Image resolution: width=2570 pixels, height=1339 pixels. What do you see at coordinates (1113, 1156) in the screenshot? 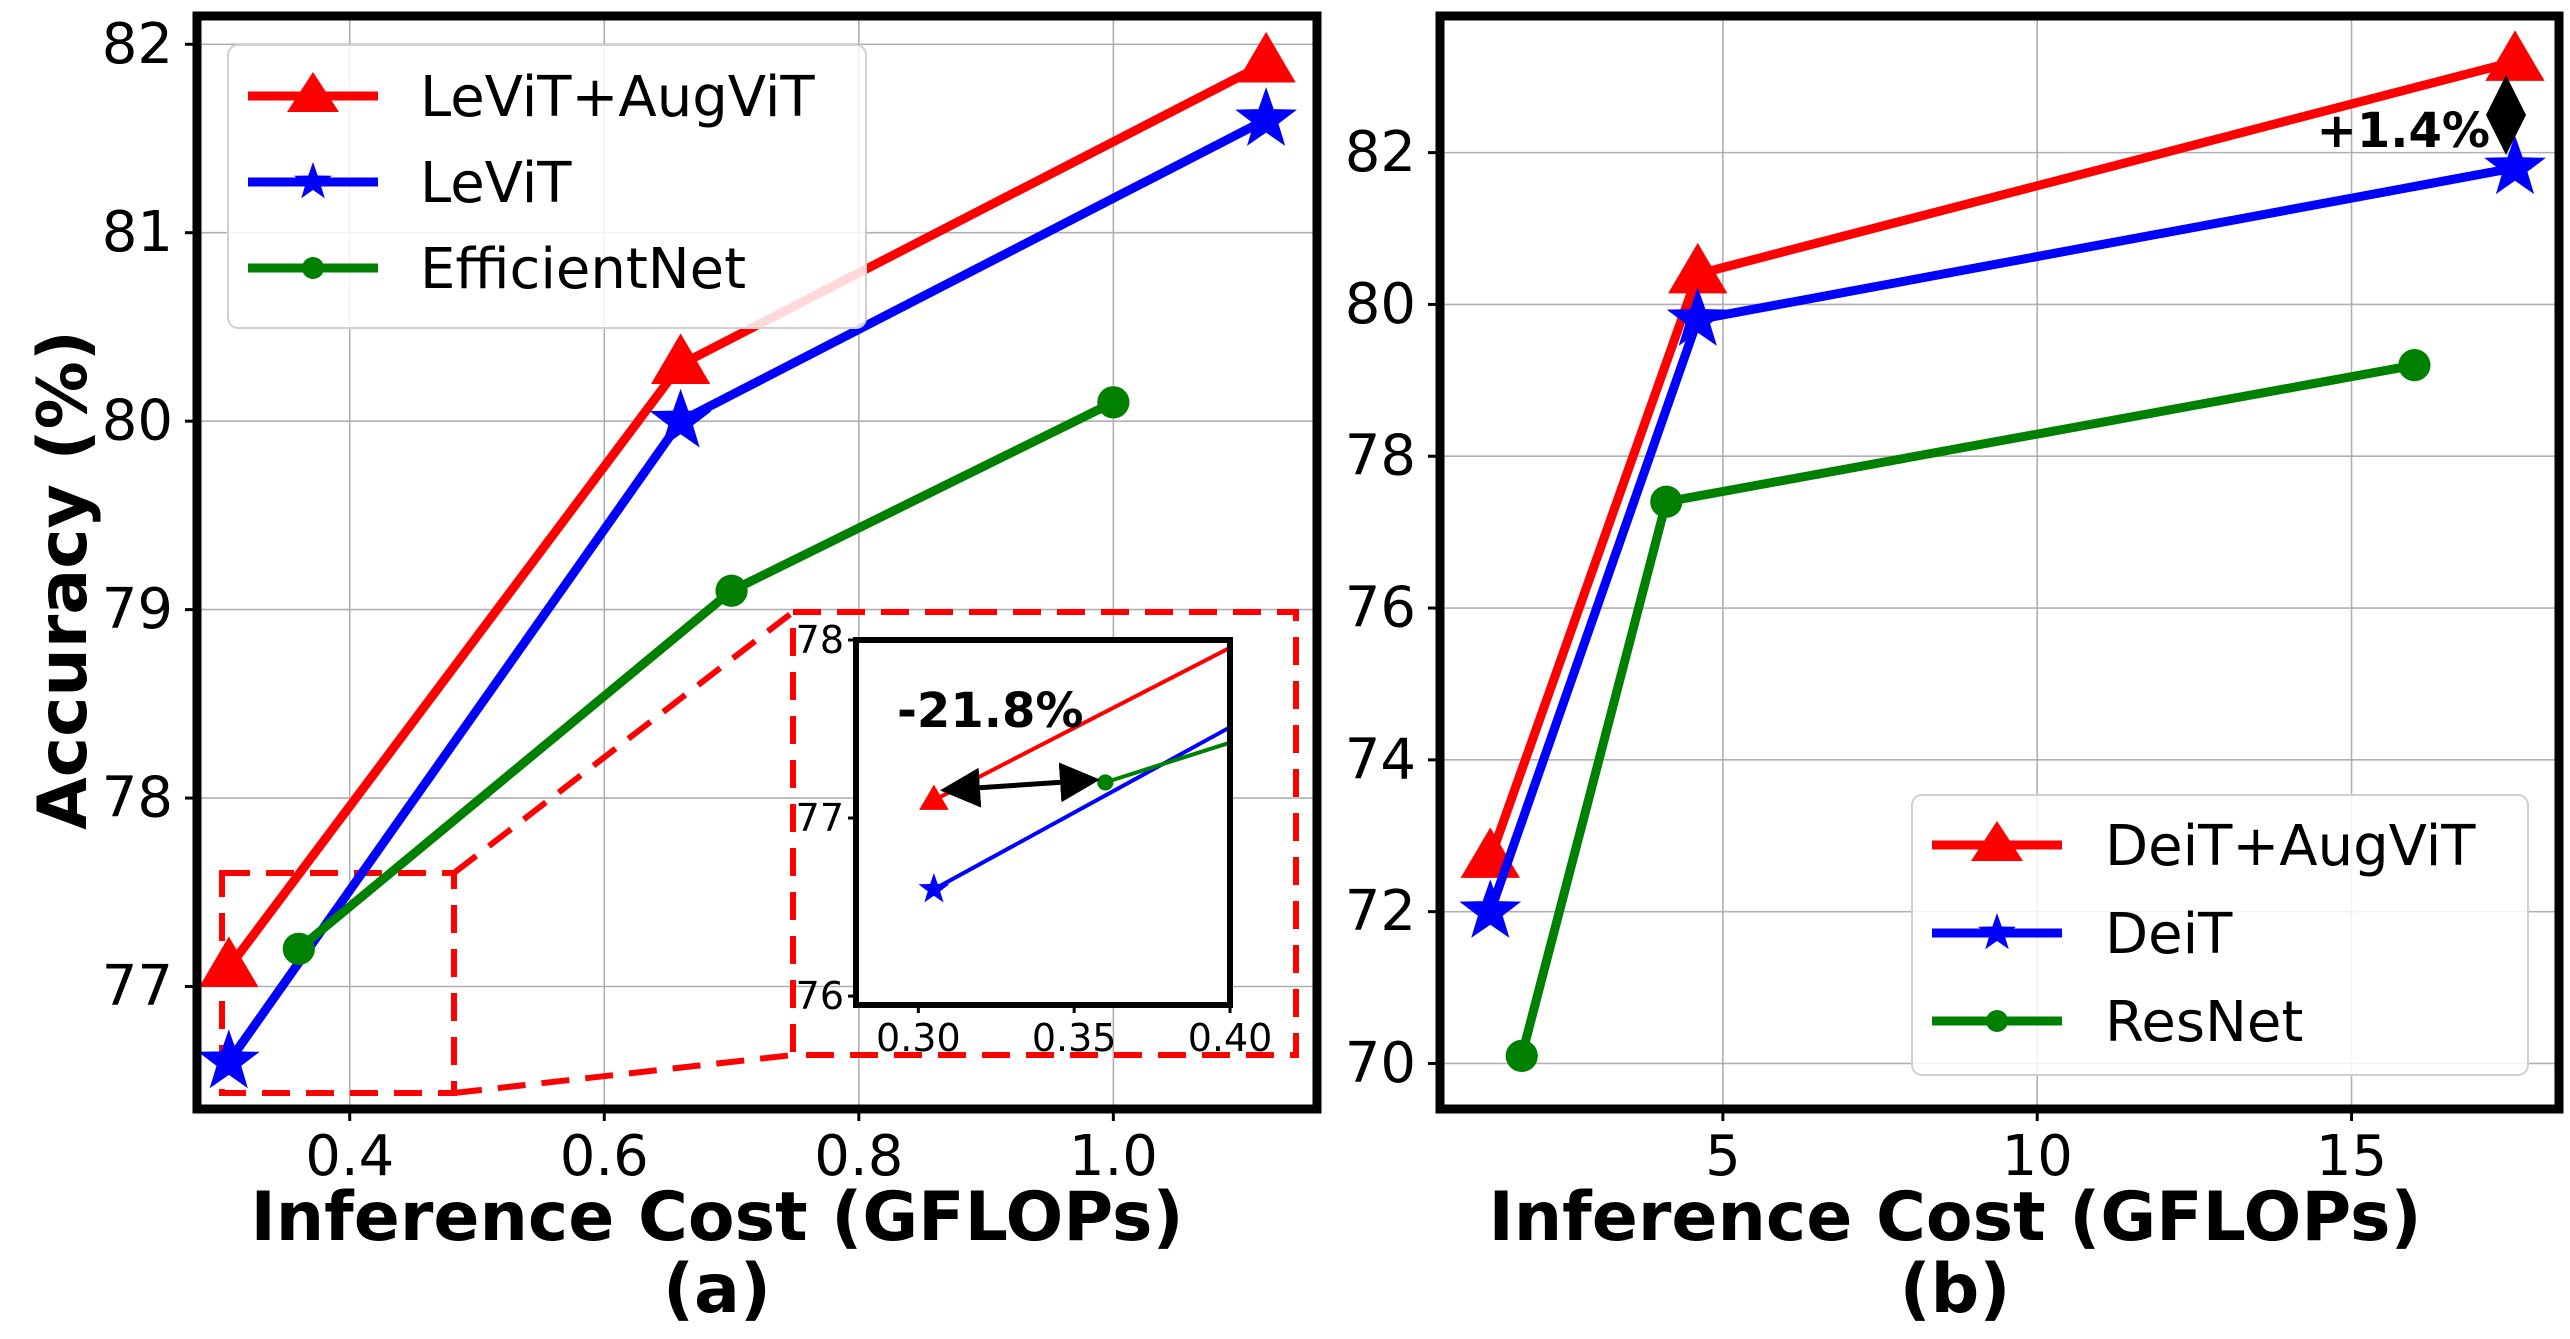
I see `x-tick-label: 1.0` at bounding box center [1113, 1156].